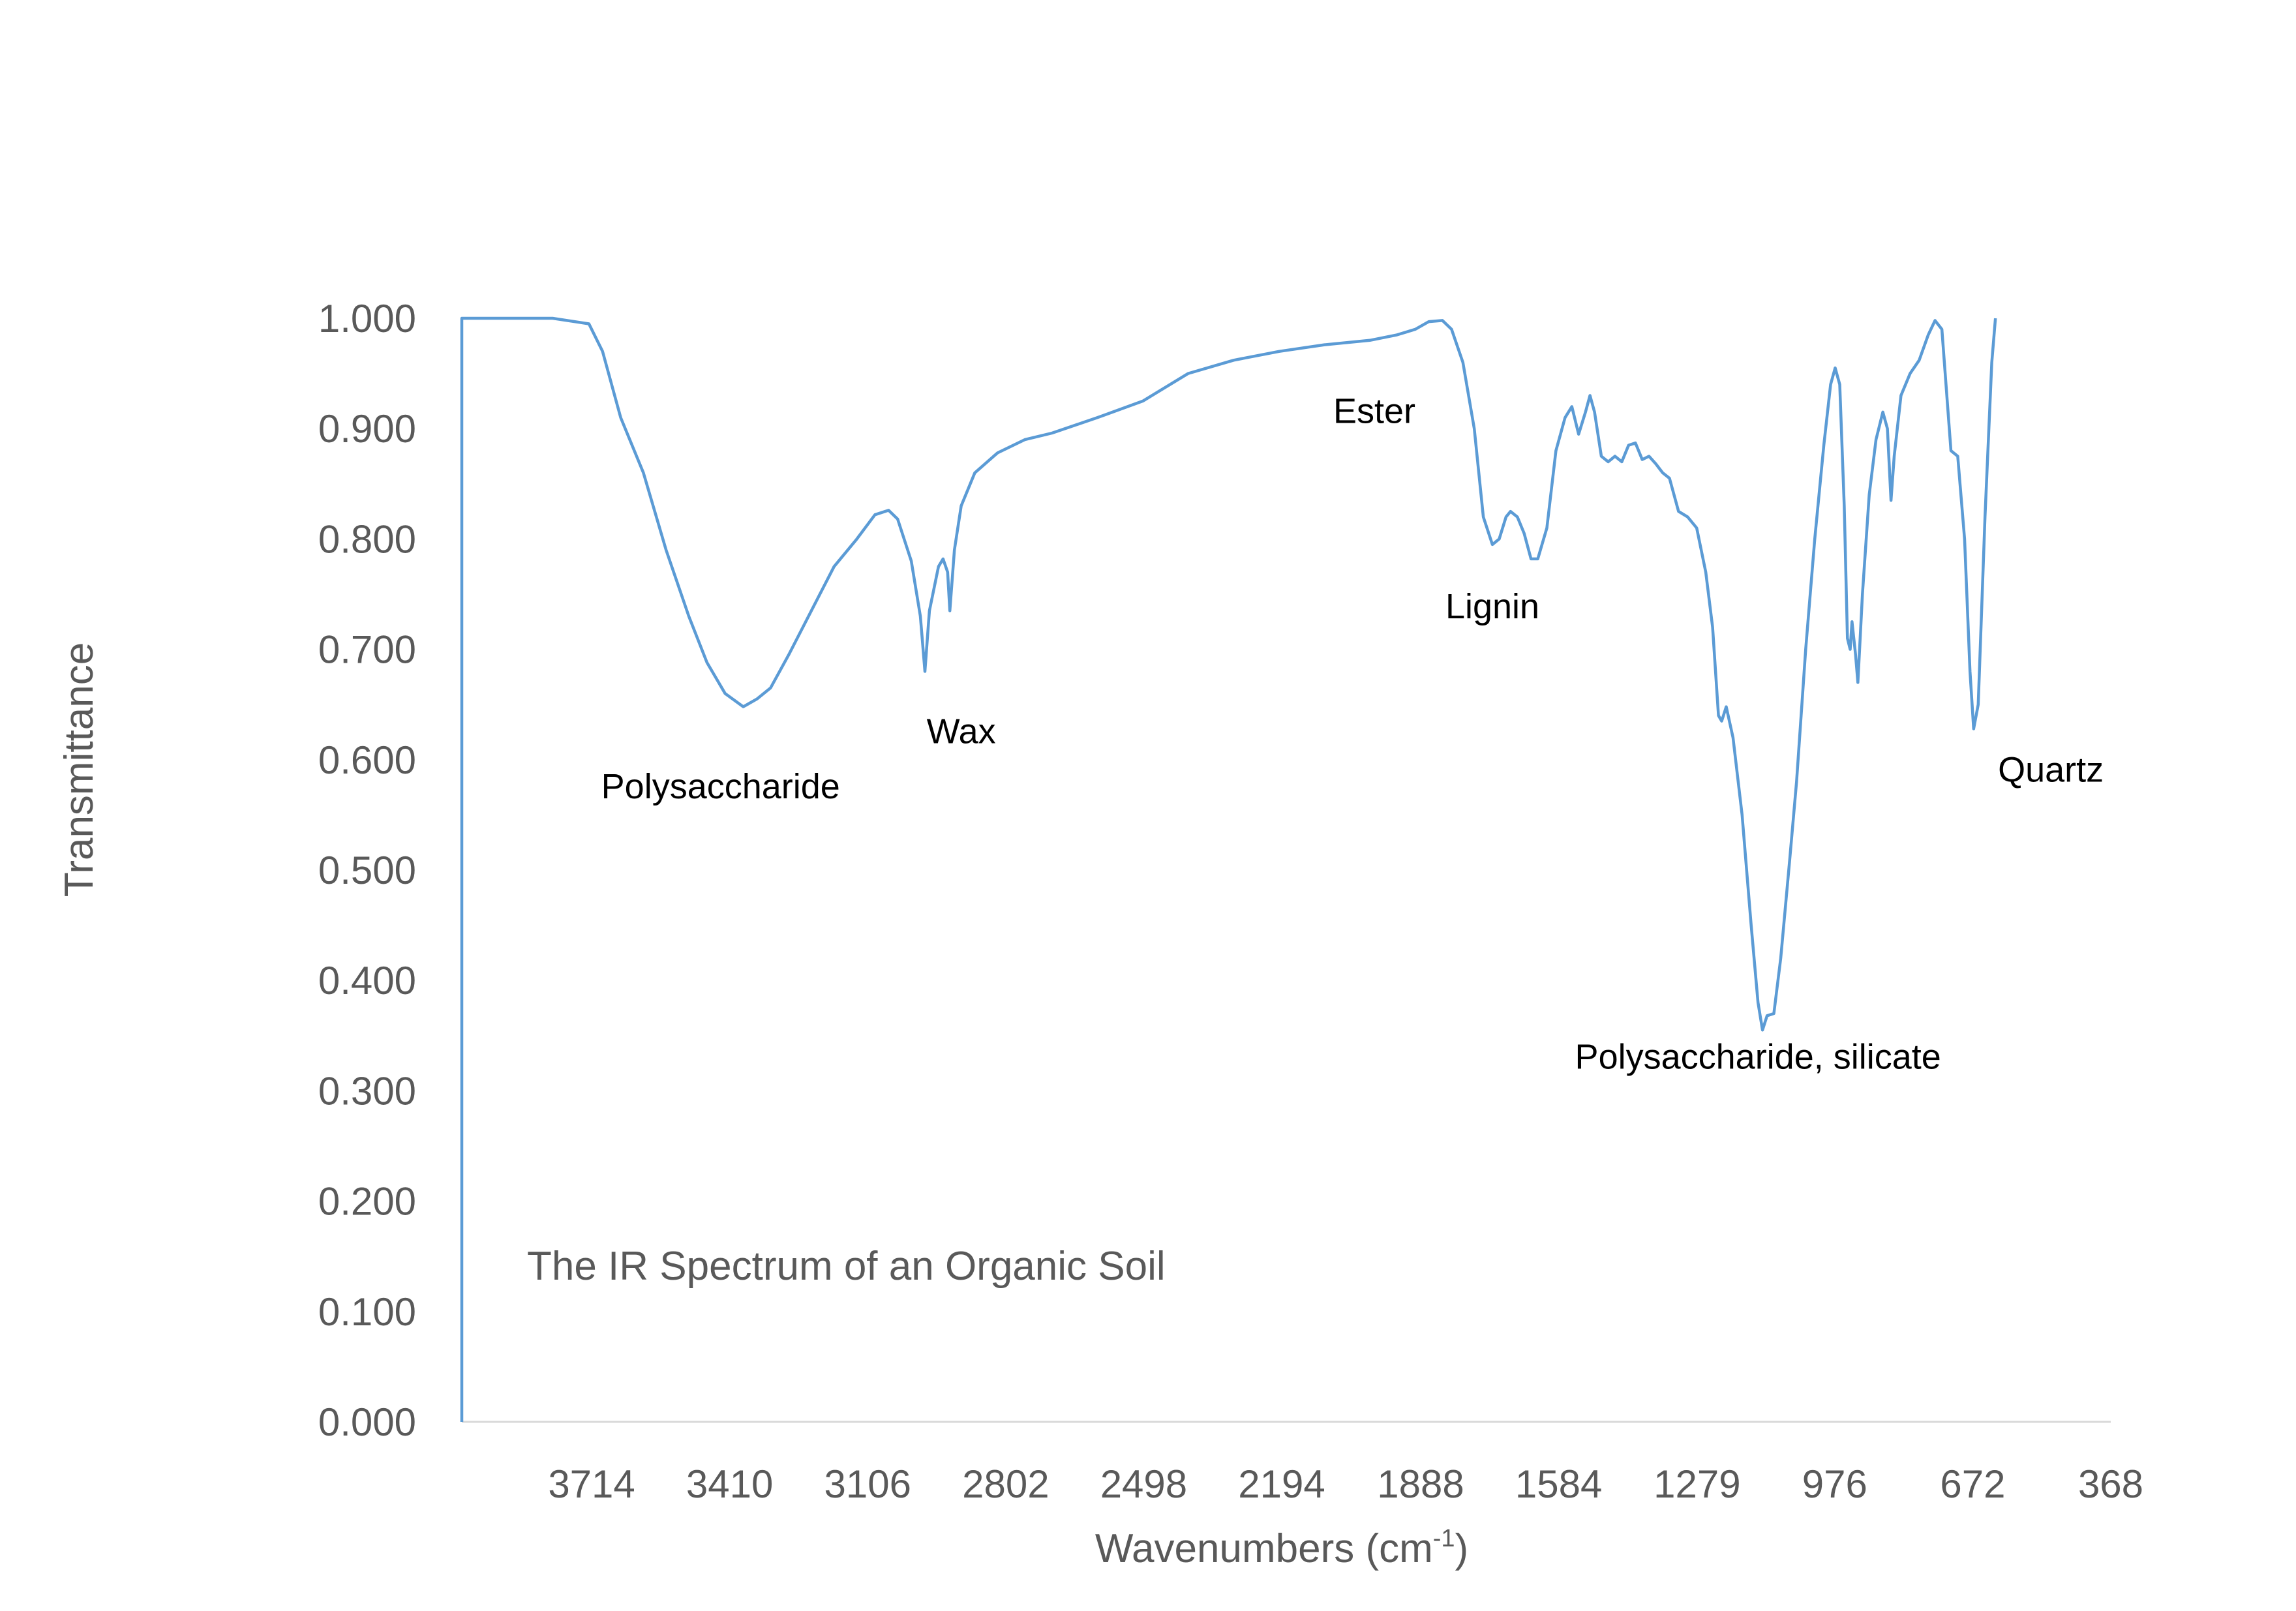 The height and width of the screenshot is (1611, 2296). I want to click on x-tick-label: 1888, so click(1420, 1484).